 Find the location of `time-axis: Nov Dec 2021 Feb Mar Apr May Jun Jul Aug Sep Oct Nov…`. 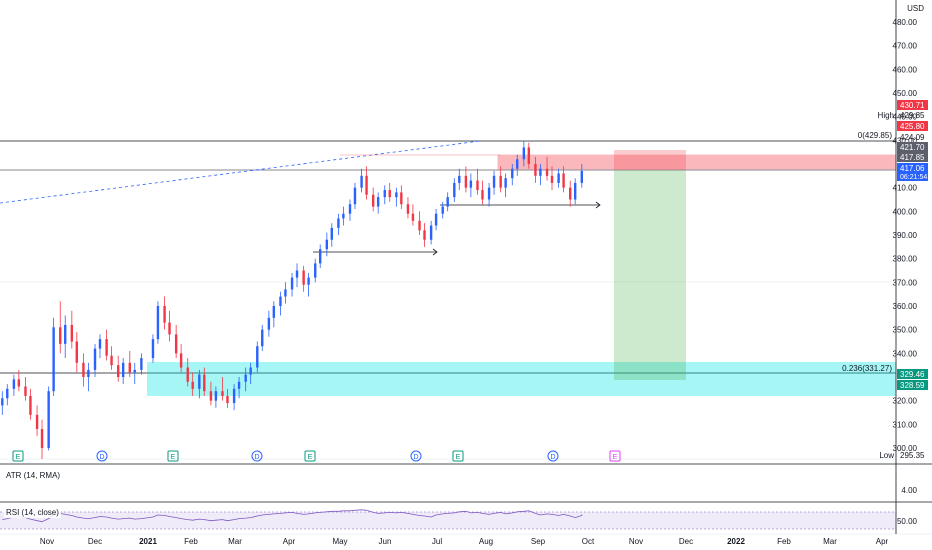

time-axis: Nov Dec 2021 Feb Mar Apr May Jun Jul Aug Sep Oct Nov… is located at coordinates (464, 541).